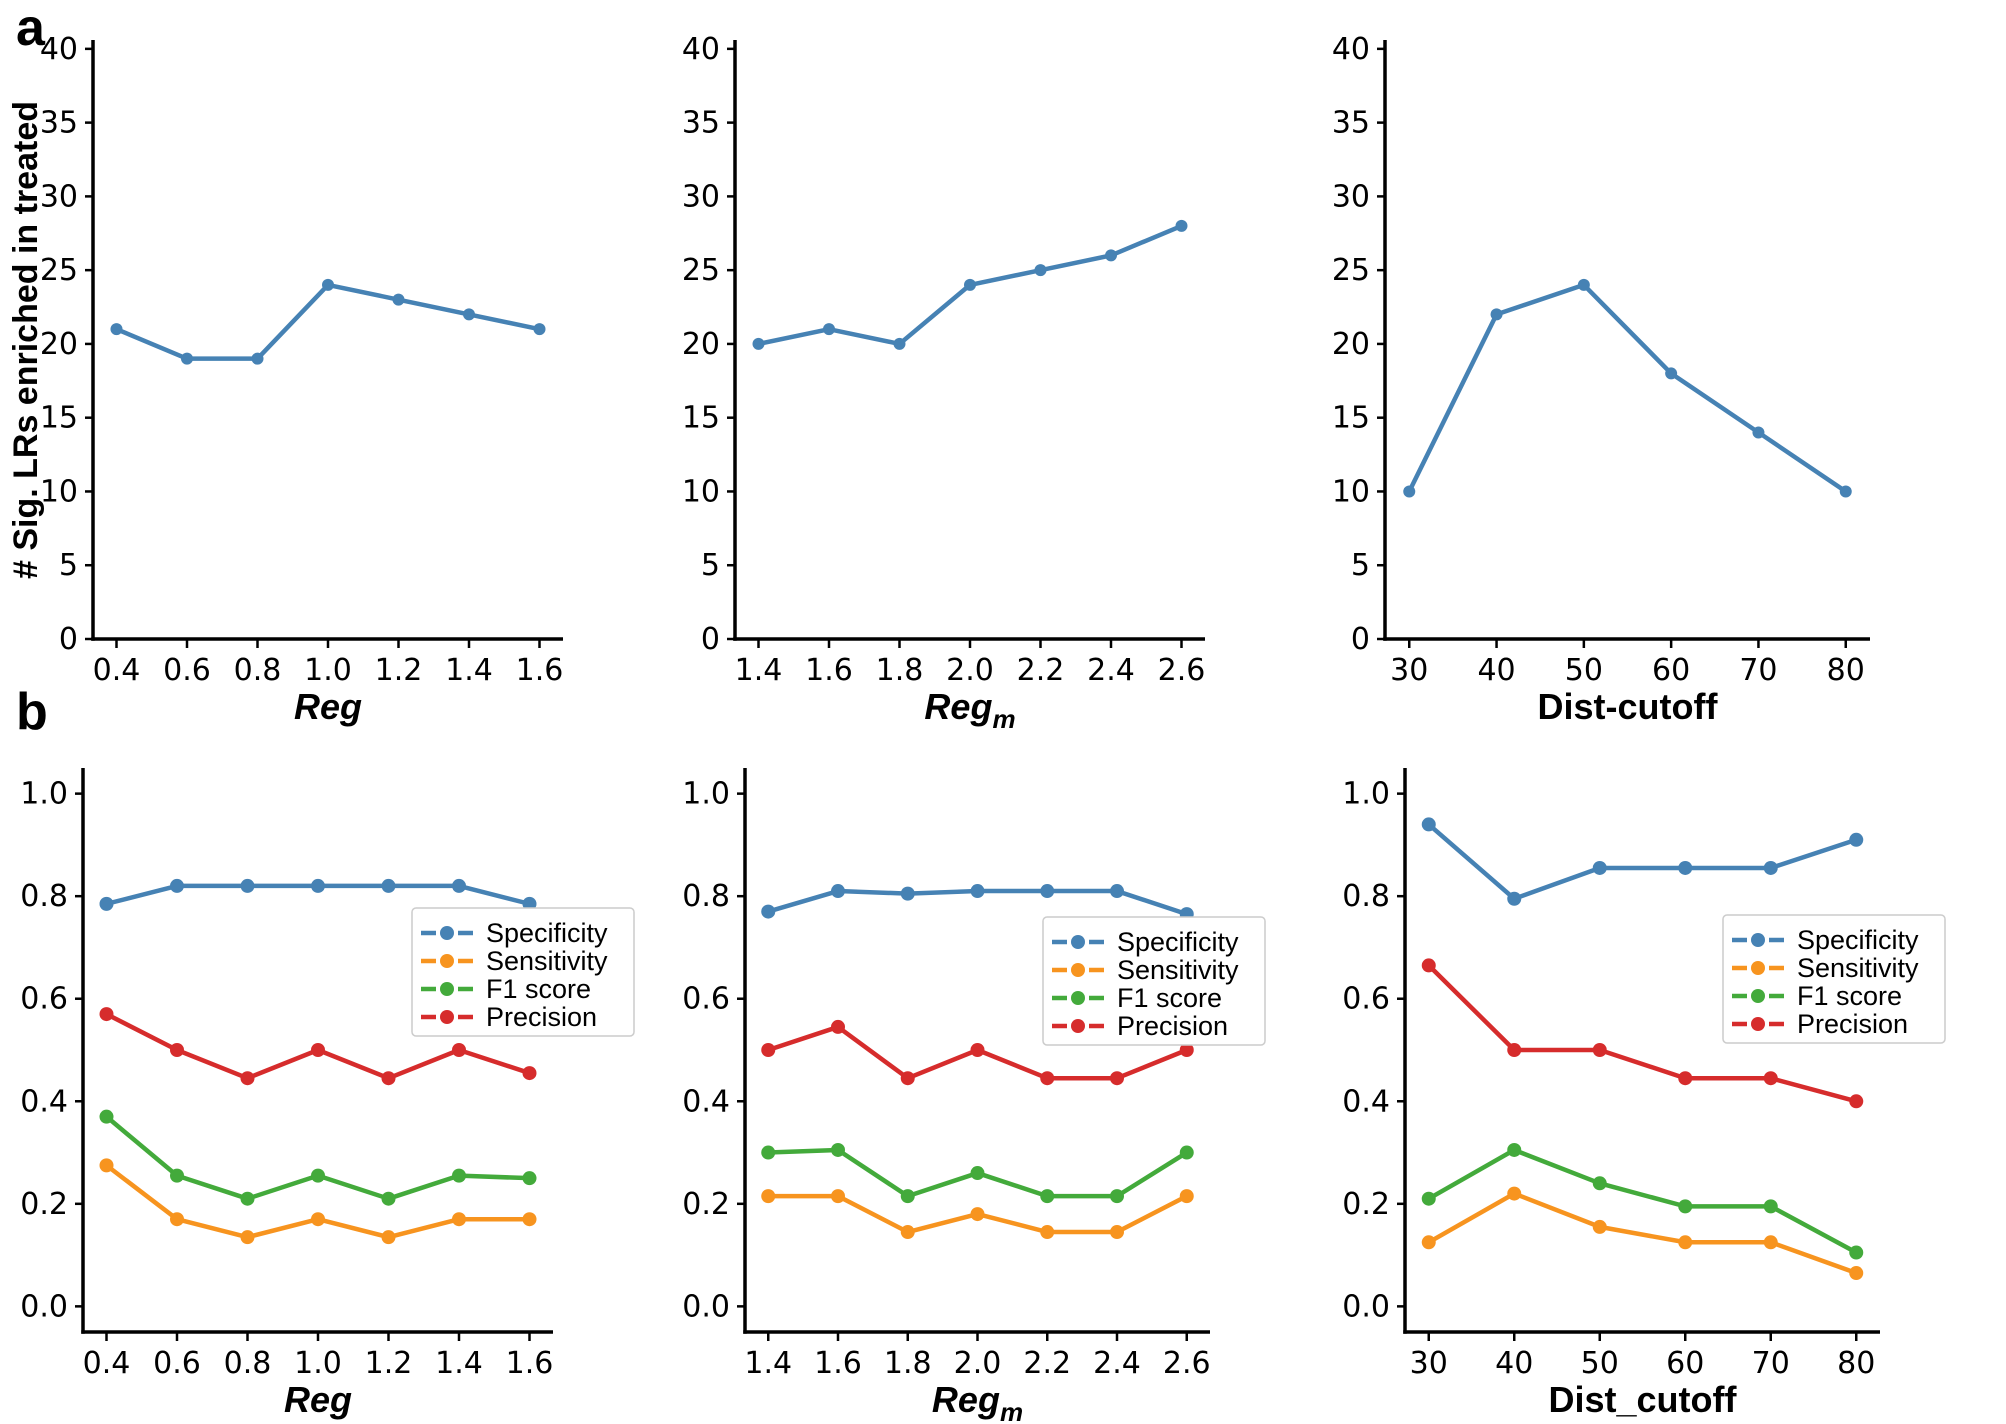 This screenshot has height=1424, width=2006. Describe the element at coordinates (187, 670) in the screenshot. I see `x-tick-label: 0.6` at that location.